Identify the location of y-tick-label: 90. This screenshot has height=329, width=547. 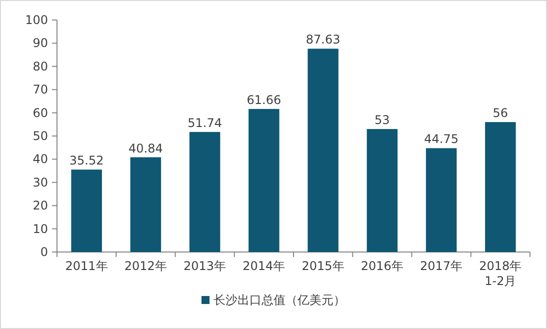
(40, 43).